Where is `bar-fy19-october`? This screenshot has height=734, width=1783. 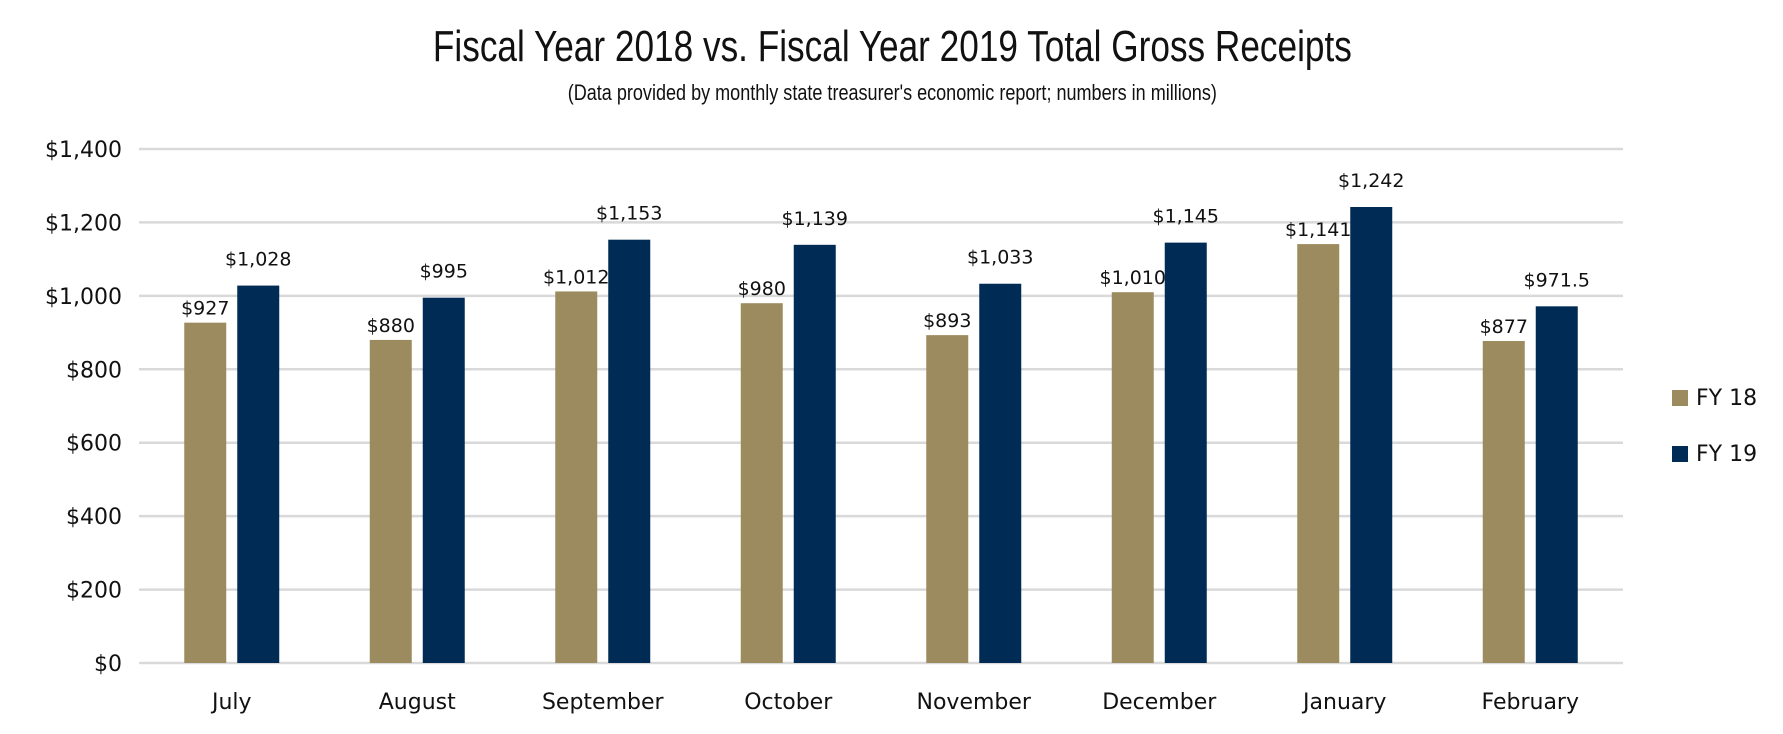 bar-fy19-october is located at coordinates (814, 453).